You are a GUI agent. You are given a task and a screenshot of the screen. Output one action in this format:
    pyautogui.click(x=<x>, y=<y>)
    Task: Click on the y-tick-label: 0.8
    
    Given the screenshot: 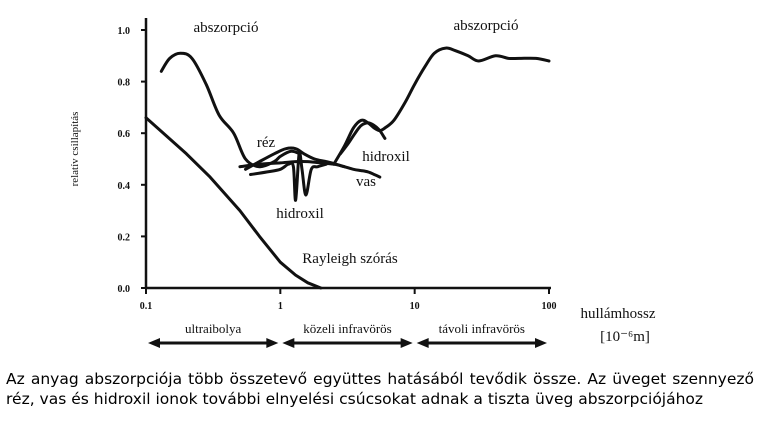 What is the action you would take?
    pyautogui.click(x=124, y=83)
    